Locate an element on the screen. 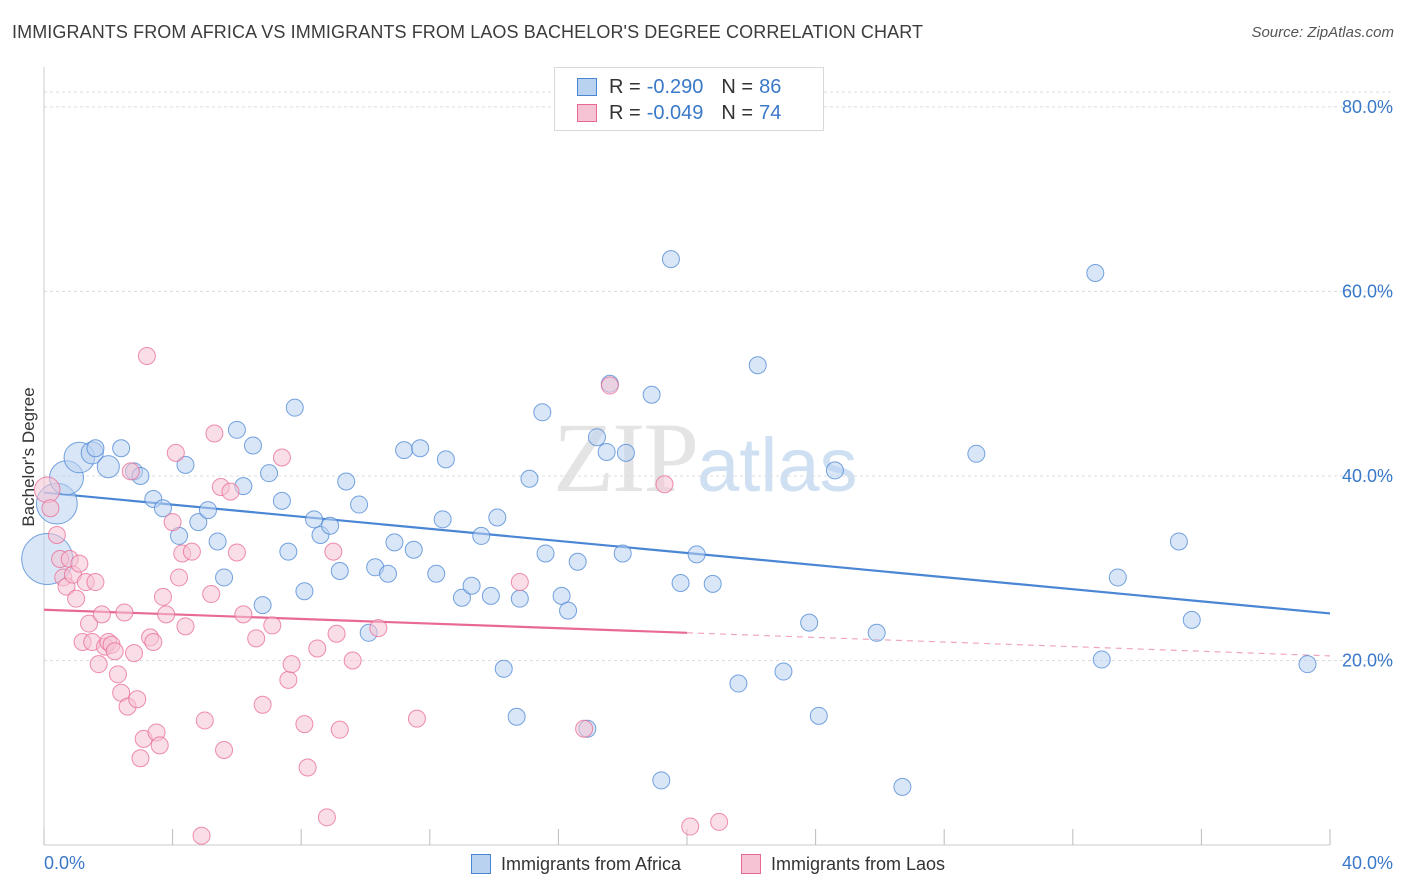 The image size is (1406, 892). source-label: Source: ZipAtlas.com is located at coordinates (1322, 32).